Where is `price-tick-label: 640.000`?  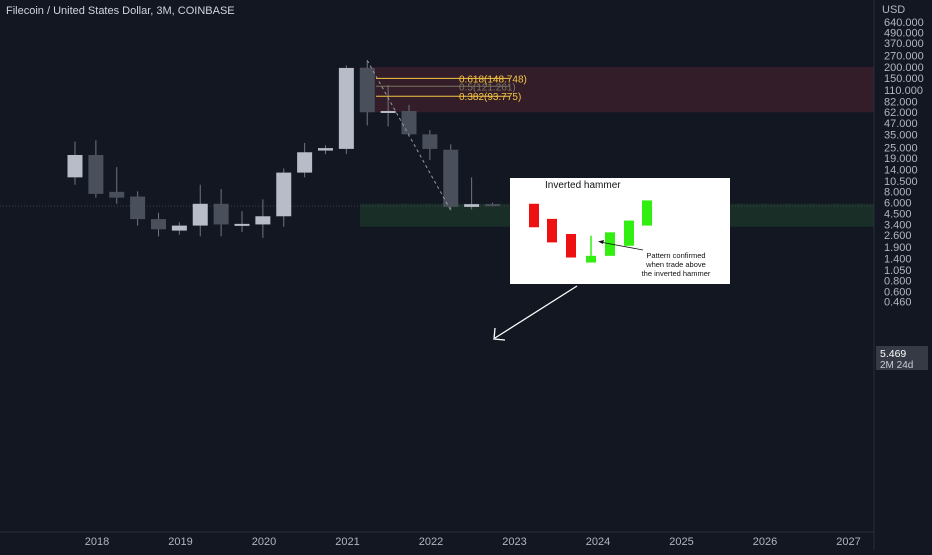 price-tick-label: 640.000 is located at coordinates (904, 23).